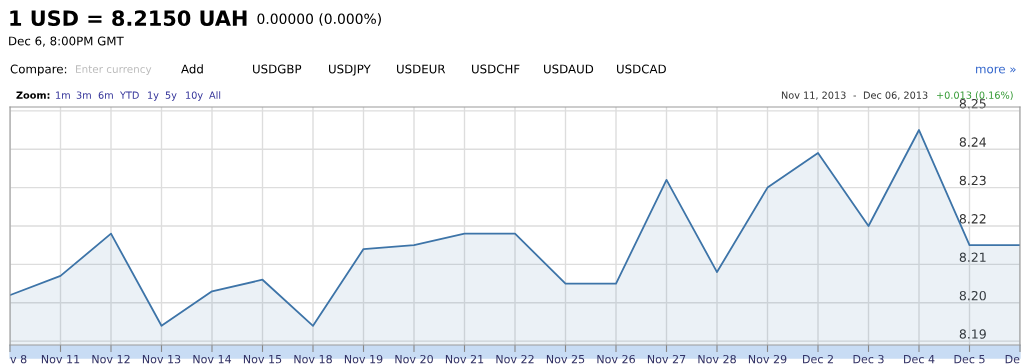 The image size is (1024, 364). I want to click on text: Nov 11, 2013, so click(813, 95).